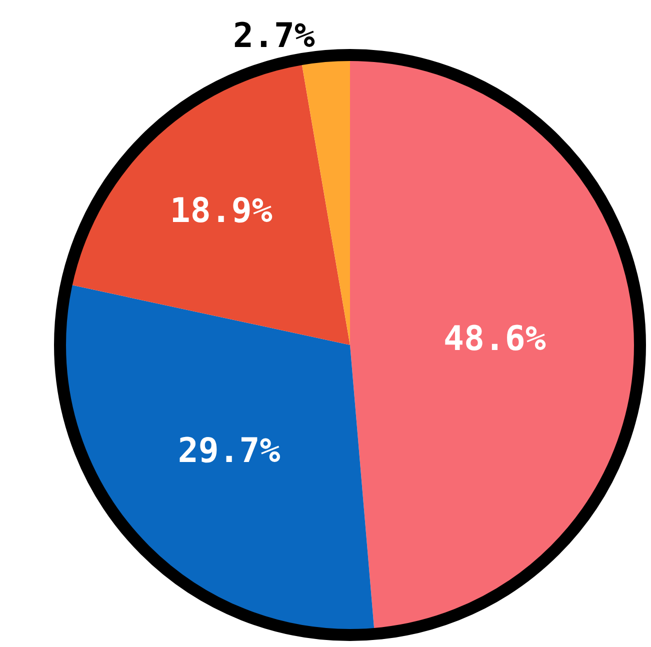 Image resolution: width=651 pixels, height=647 pixels. I want to click on data-label: 18.9%, so click(221, 210).